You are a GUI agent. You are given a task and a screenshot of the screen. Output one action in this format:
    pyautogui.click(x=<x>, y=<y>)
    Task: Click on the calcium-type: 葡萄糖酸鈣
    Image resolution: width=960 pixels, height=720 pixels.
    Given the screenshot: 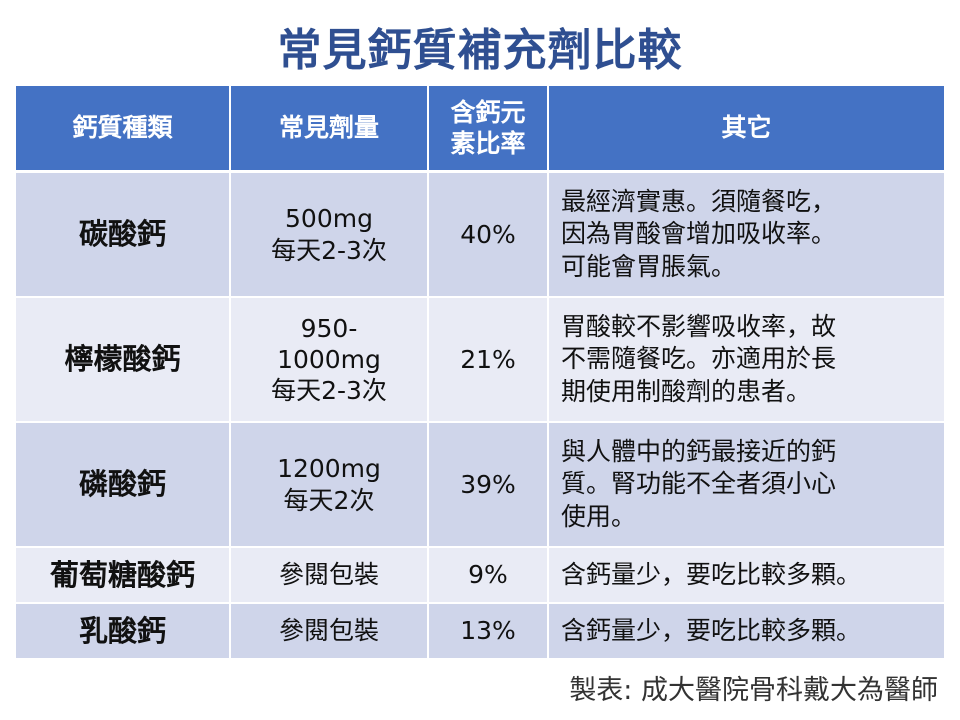 What is the action you would take?
    pyautogui.click(x=123, y=575)
    